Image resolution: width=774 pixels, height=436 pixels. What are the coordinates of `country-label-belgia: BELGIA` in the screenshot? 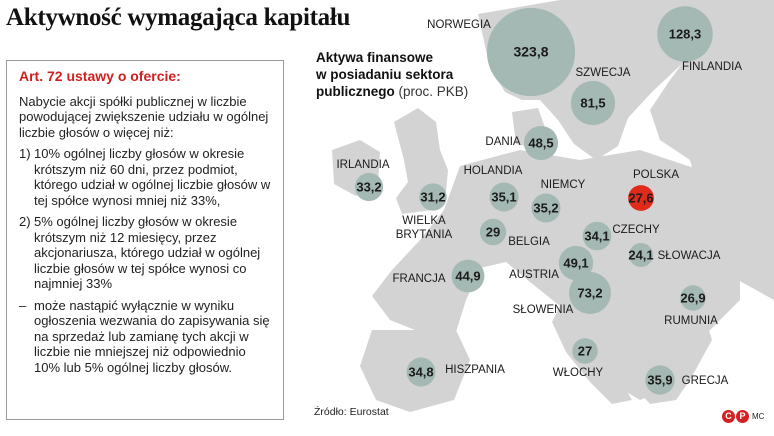 It's located at (529, 242).